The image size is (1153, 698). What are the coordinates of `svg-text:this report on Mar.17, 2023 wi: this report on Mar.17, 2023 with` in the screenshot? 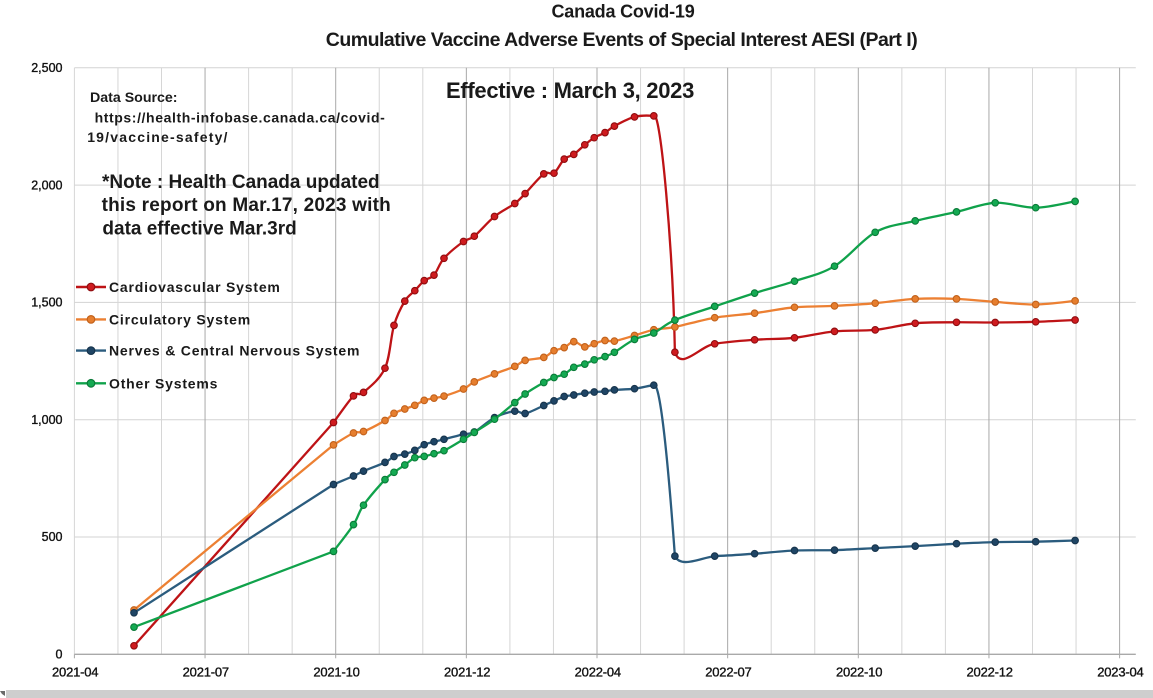 It's located at (246, 205).